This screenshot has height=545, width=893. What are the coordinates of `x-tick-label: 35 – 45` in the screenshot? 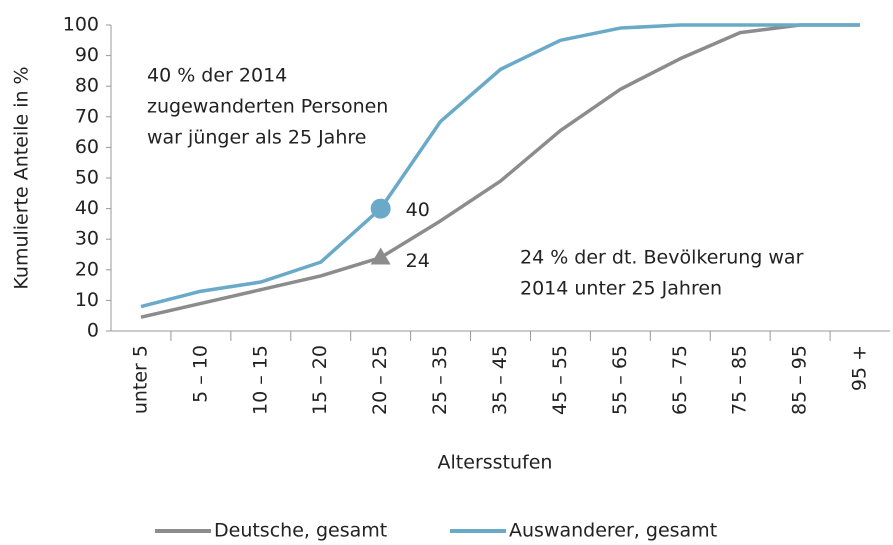 It's located at (500, 380).